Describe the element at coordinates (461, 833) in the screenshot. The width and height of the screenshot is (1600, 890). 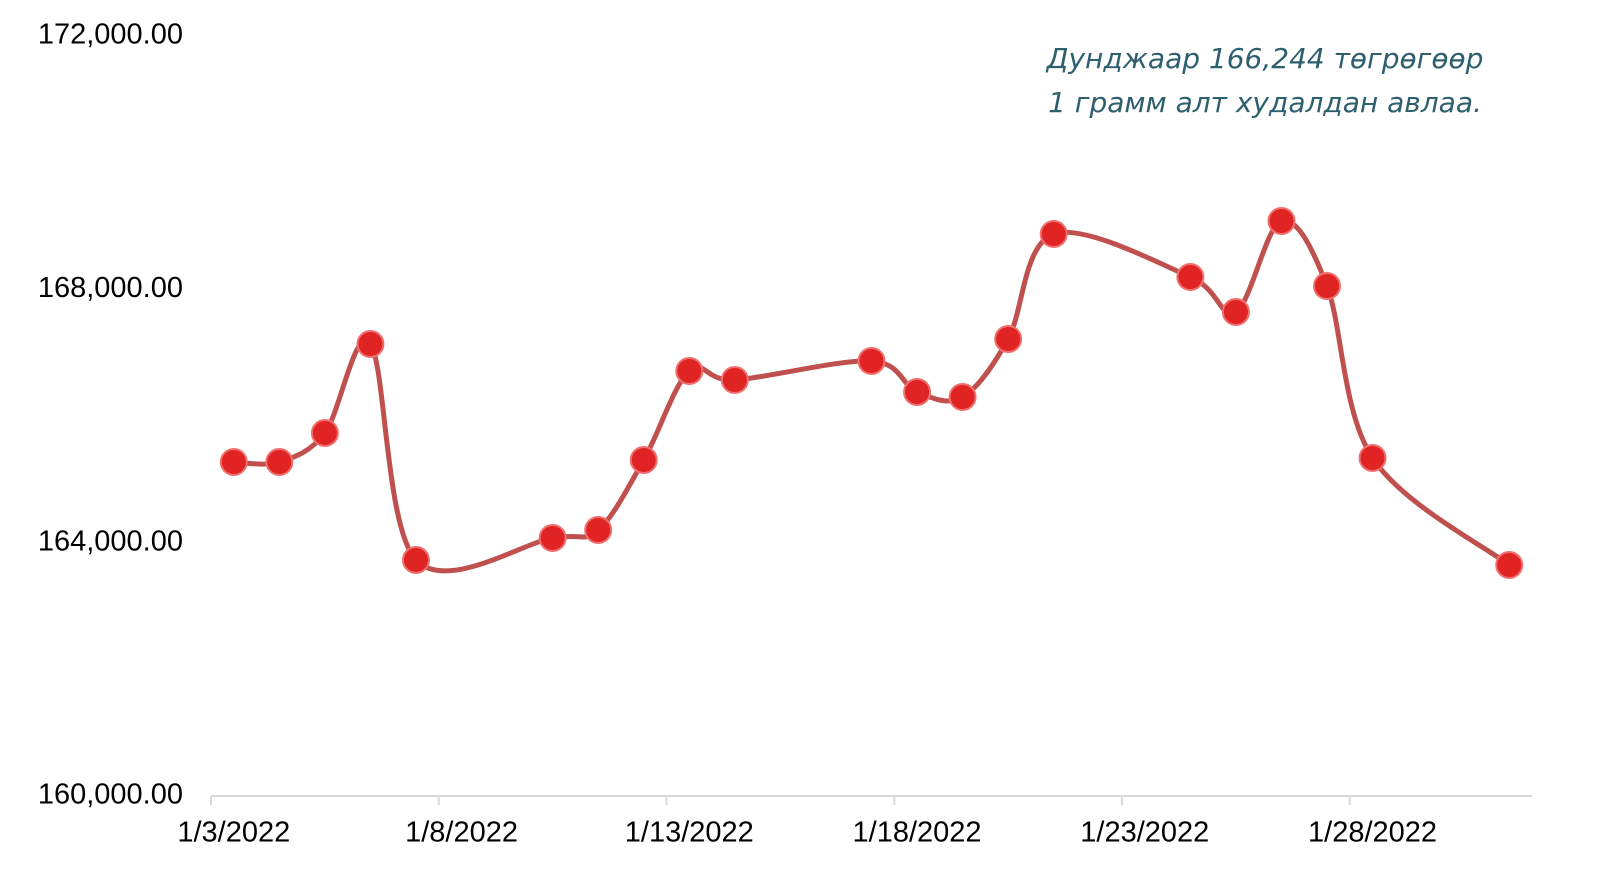
I see `x-tick-label: 1/8/2022` at that location.